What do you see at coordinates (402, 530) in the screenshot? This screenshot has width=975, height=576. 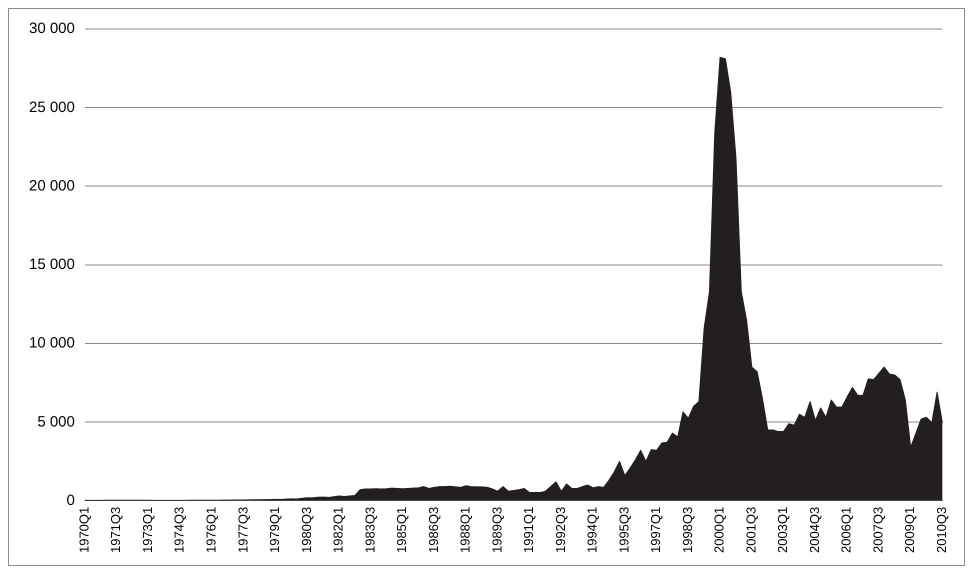 I see `x-tick-label: 1985Q1` at bounding box center [402, 530].